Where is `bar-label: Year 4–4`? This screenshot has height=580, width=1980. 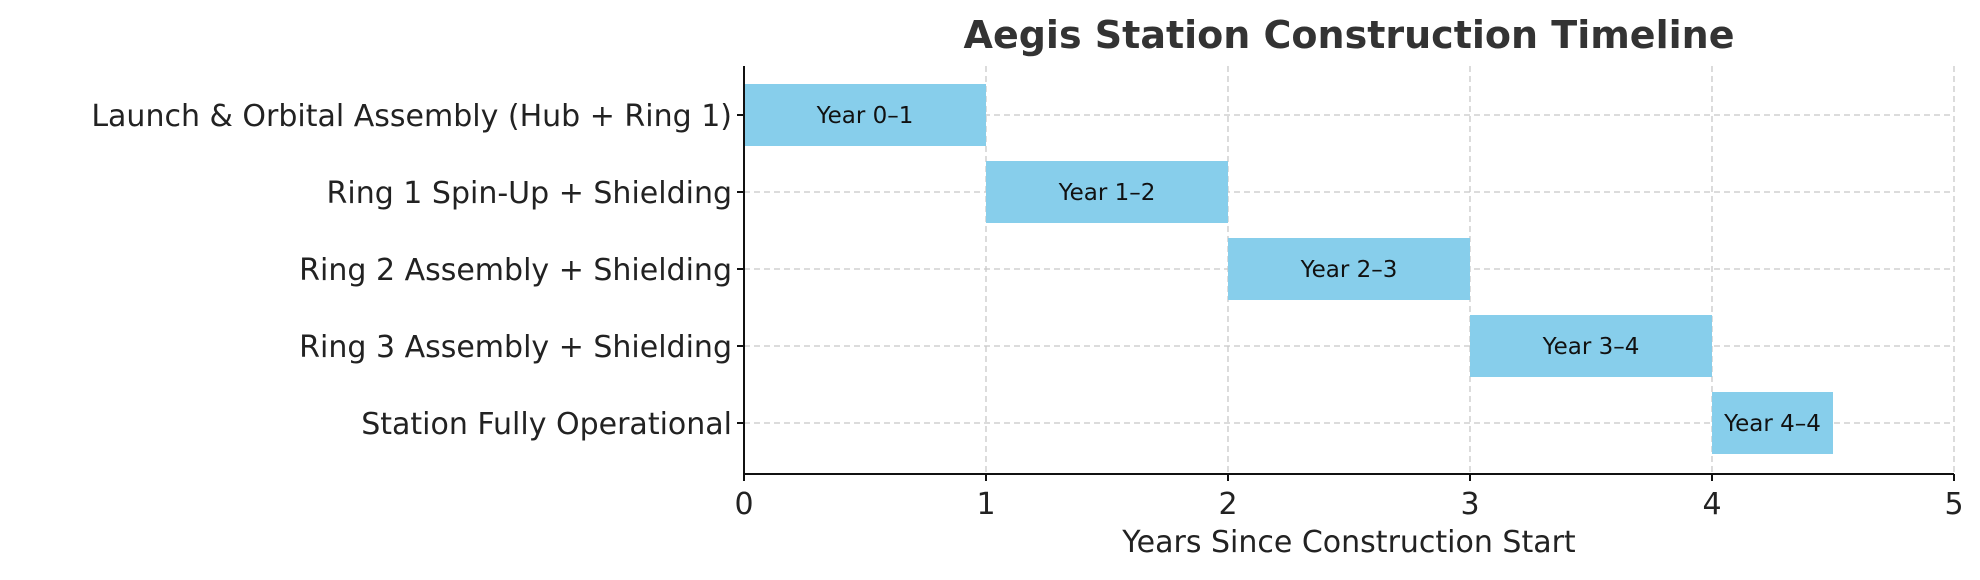
bar-label: Year 4–4 is located at coordinates (1772, 424).